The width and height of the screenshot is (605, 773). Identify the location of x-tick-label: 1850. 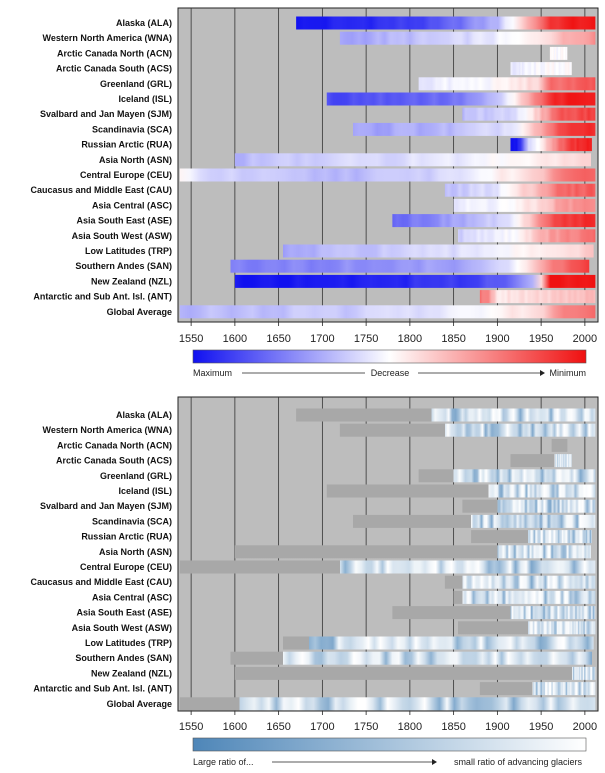
(453, 727).